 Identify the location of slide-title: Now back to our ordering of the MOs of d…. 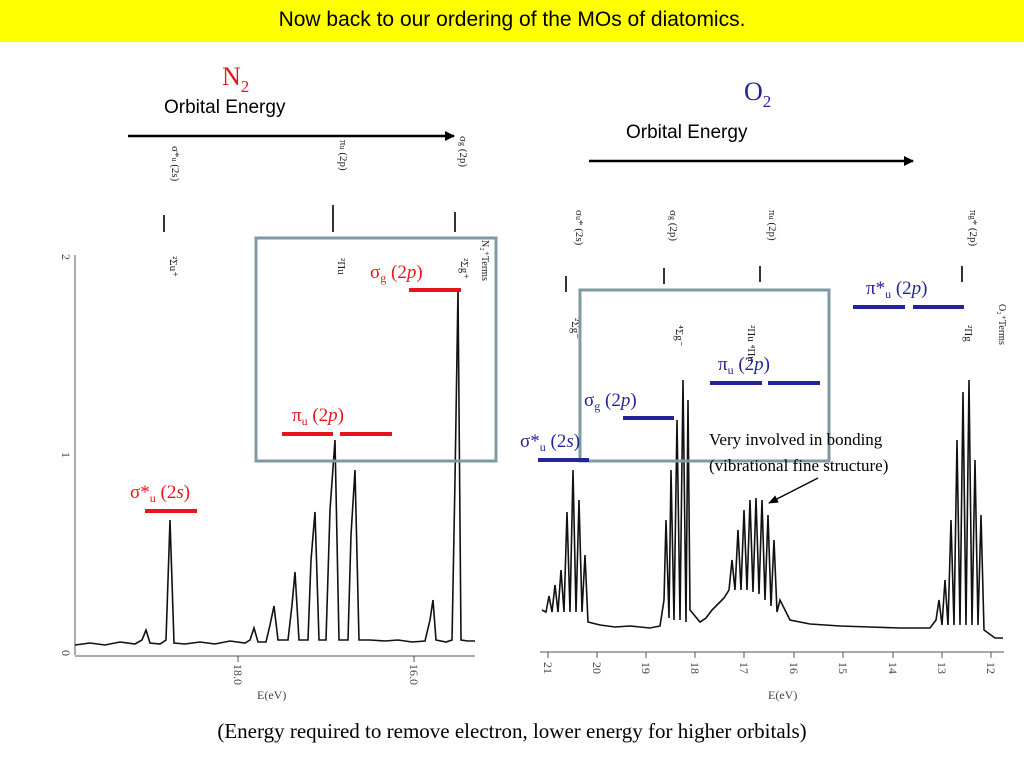
(512, 19).